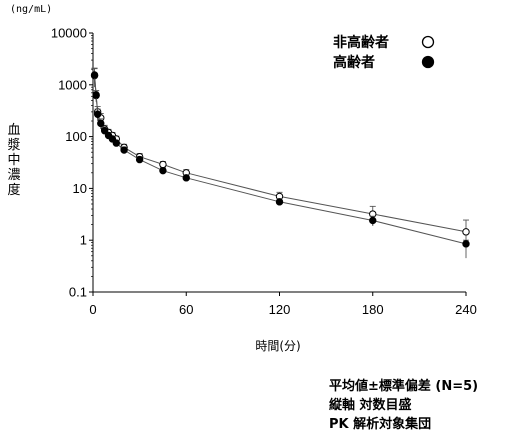  I want to click on x-ticks: 0 60 120 180 240, so click(283, 304).